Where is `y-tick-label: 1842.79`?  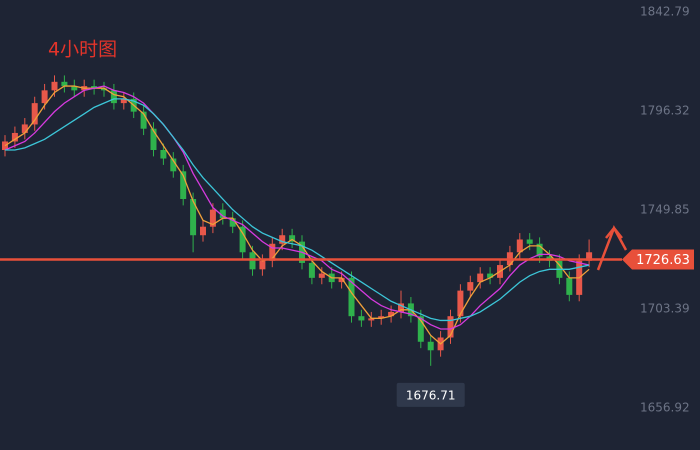
y-tick-label: 1842.79 is located at coordinates (665, 11).